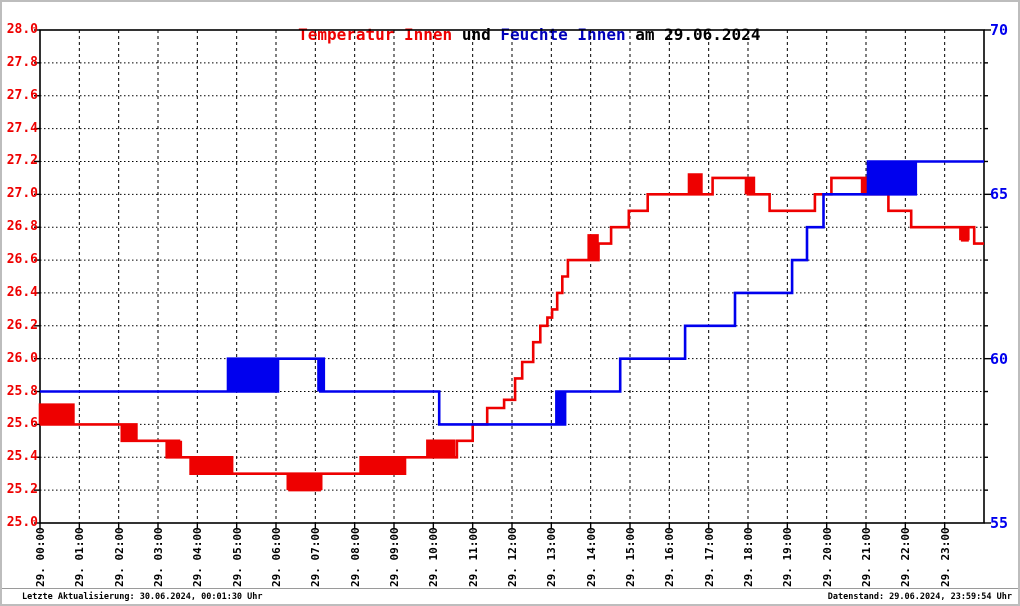 This screenshot has width=1020, height=606. What do you see at coordinates (999, 523) in the screenshot?
I see `y-right-tick-label: 55` at bounding box center [999, 523].